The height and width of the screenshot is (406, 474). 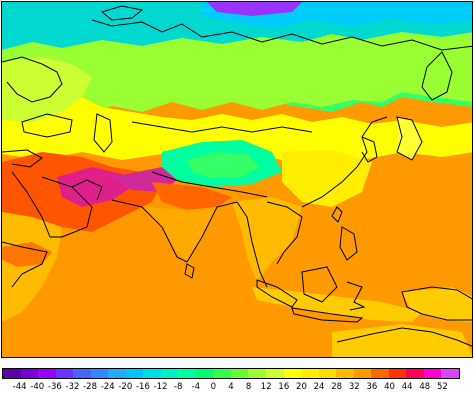 I want to click on colorbar-tick-label: 36, so click(x=372, y=387).